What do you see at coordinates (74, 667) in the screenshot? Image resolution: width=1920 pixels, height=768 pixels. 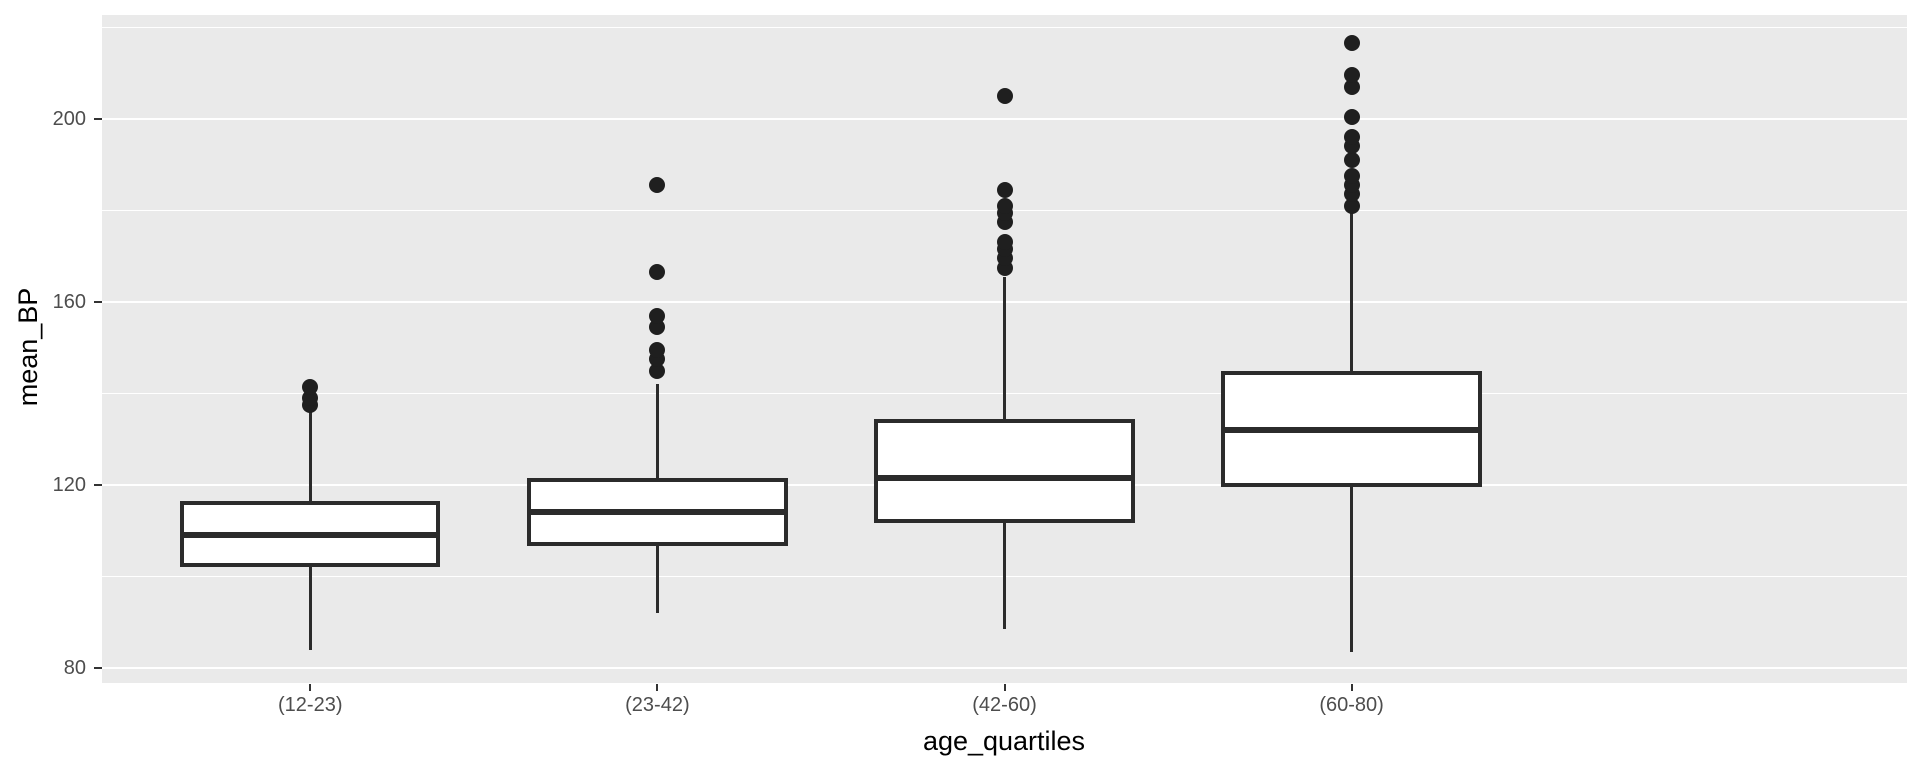 I see `y-tick-label: 80` at bounding box center [74, 667].